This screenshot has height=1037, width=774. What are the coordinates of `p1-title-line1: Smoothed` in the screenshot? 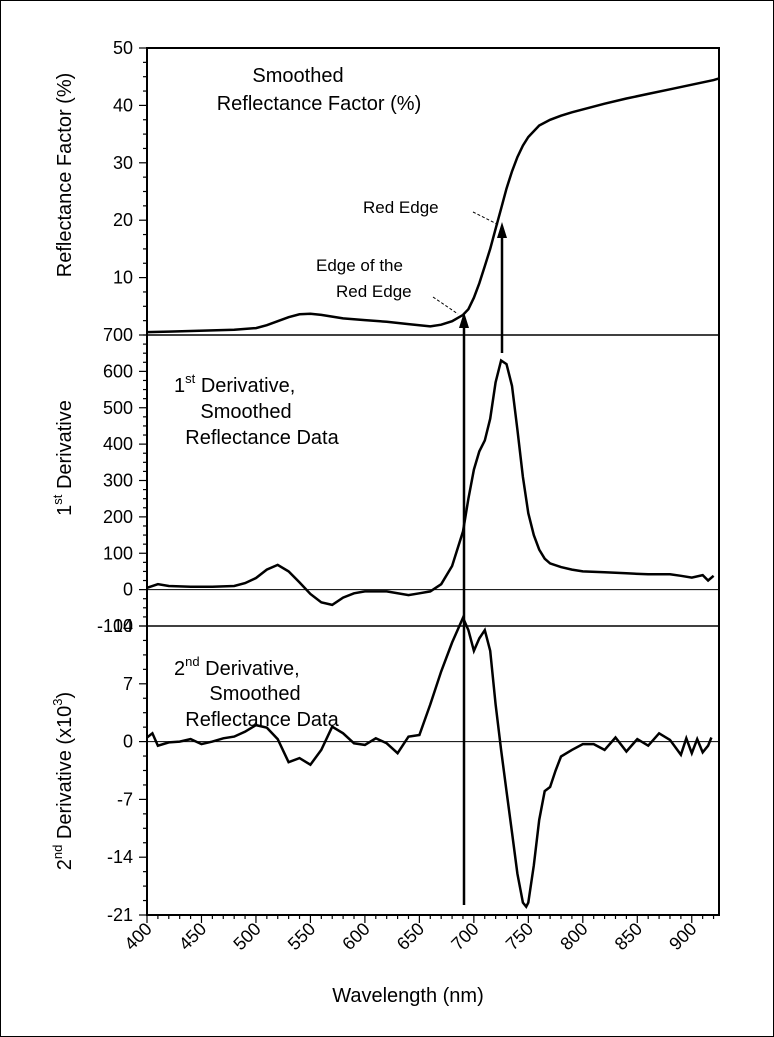 It's located at (297, 76).